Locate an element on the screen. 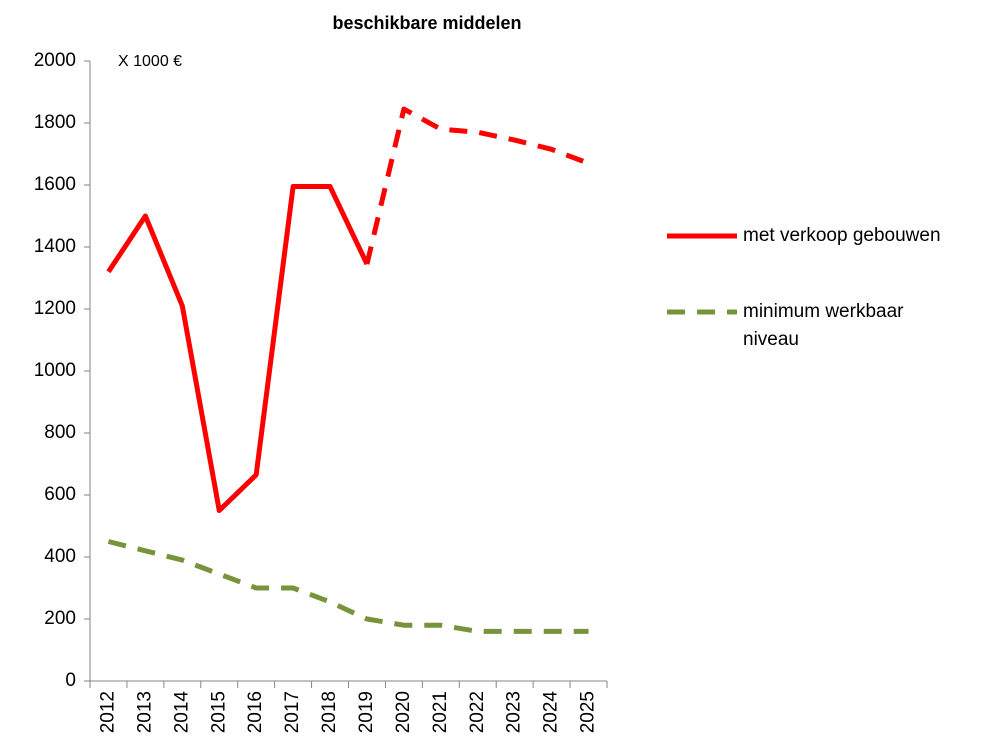 The height and width of the screenshot is (752, 1003). legend-item: met verkoop gebouwen is located at coordinates (830, 236).